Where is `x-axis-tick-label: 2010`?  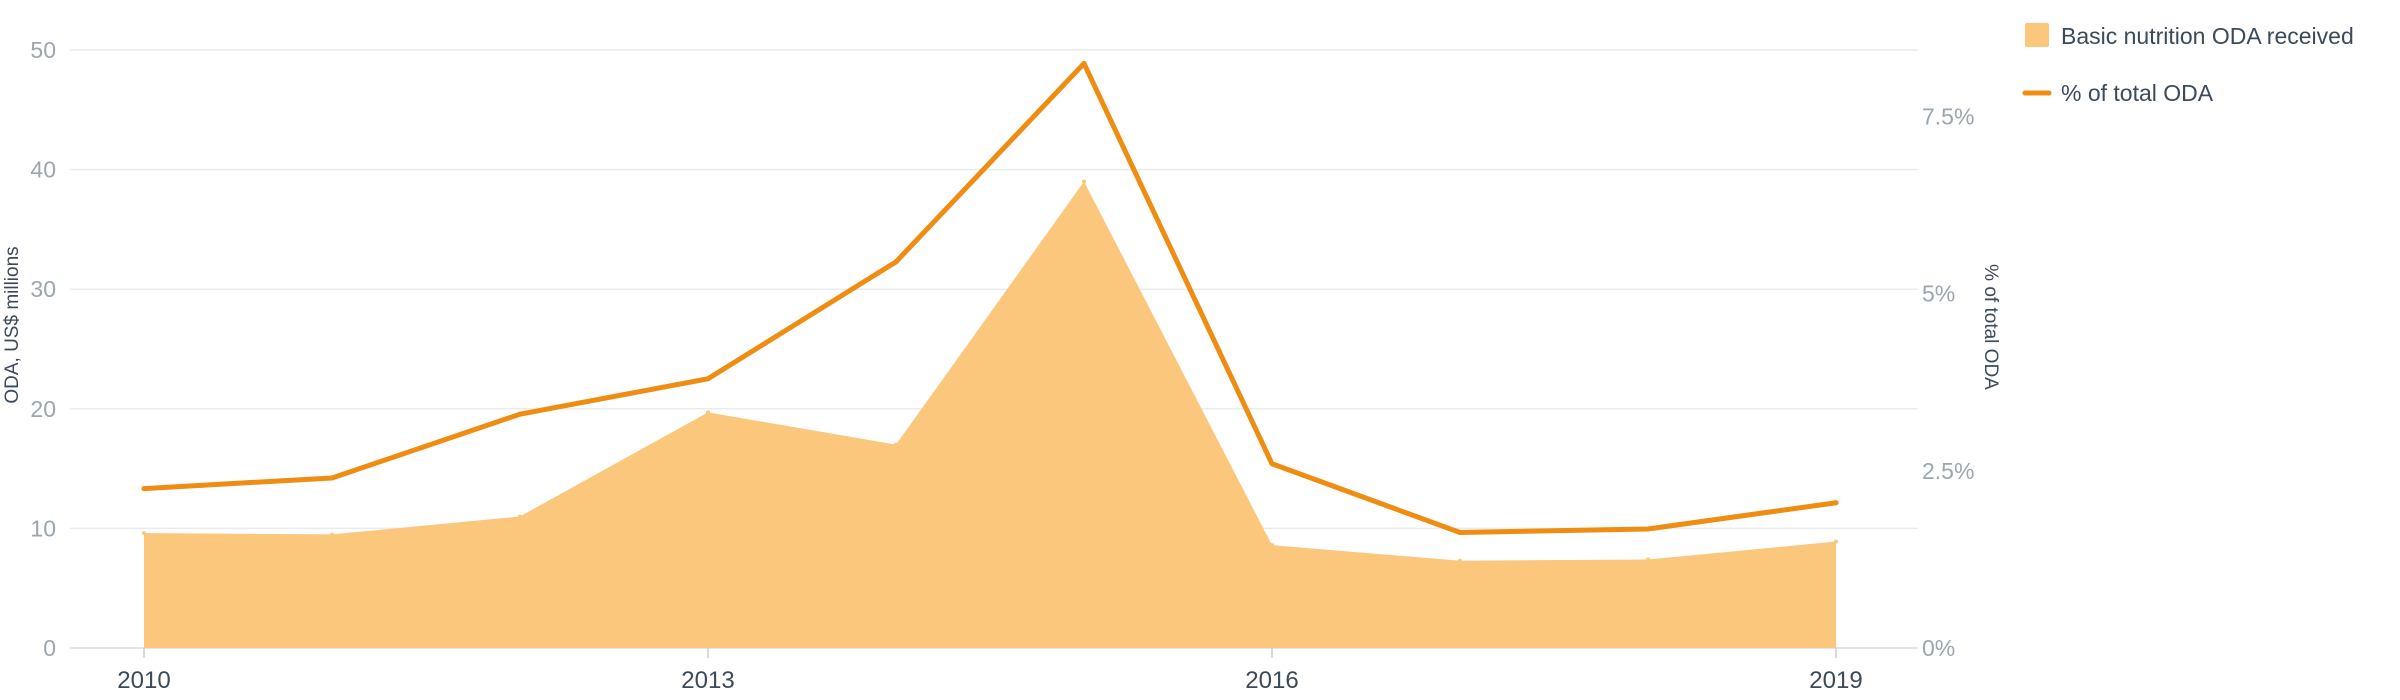 x-axis-tick-label: 2010 is located at coordinates (143, 680).